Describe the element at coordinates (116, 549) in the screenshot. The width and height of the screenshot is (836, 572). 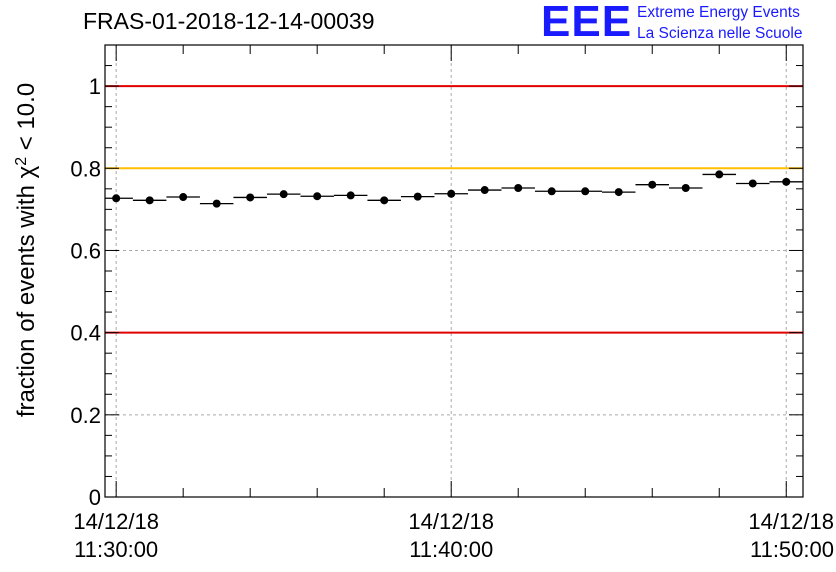
I see `x-tick-time-label: 11:30:00` at that location.